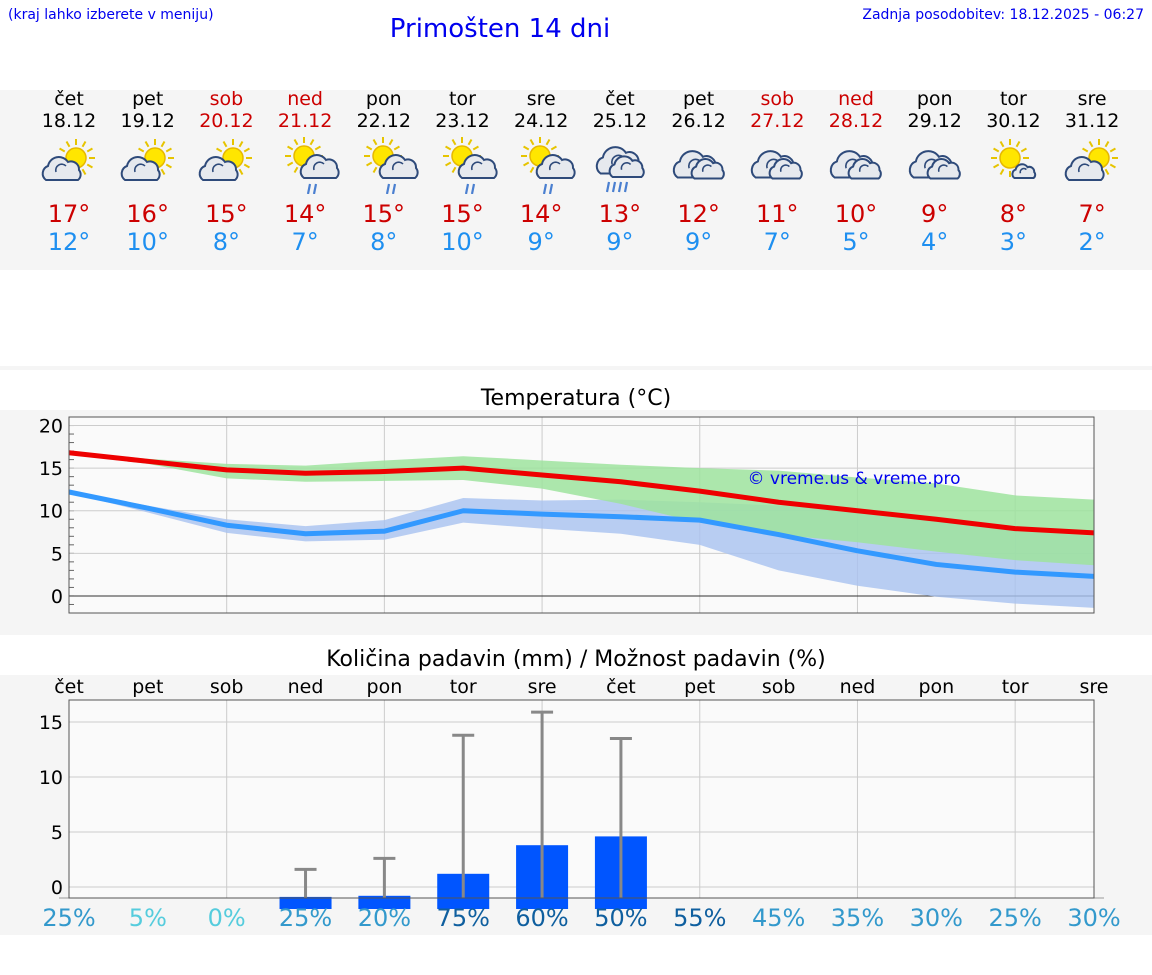 The width and height of the screenshot is (1152, 975). I want to click on precipitation-probability: 20%, so click(384, 918).